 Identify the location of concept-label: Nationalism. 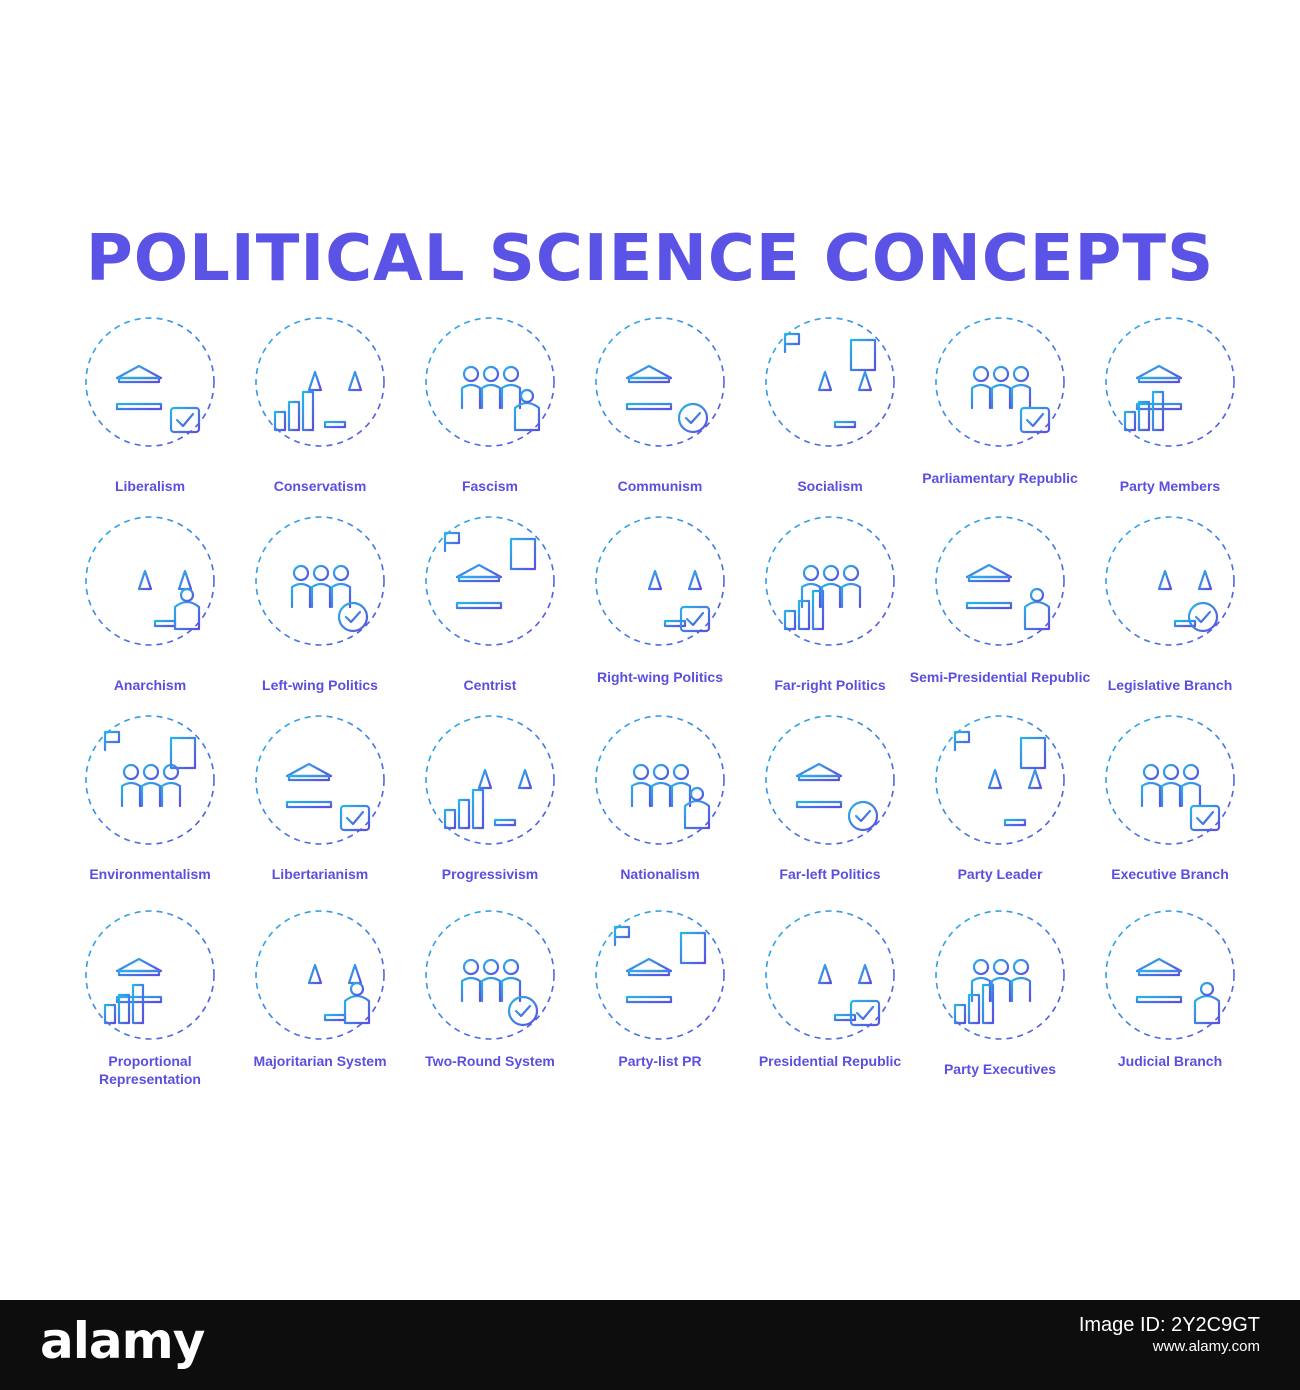
(660, 874).